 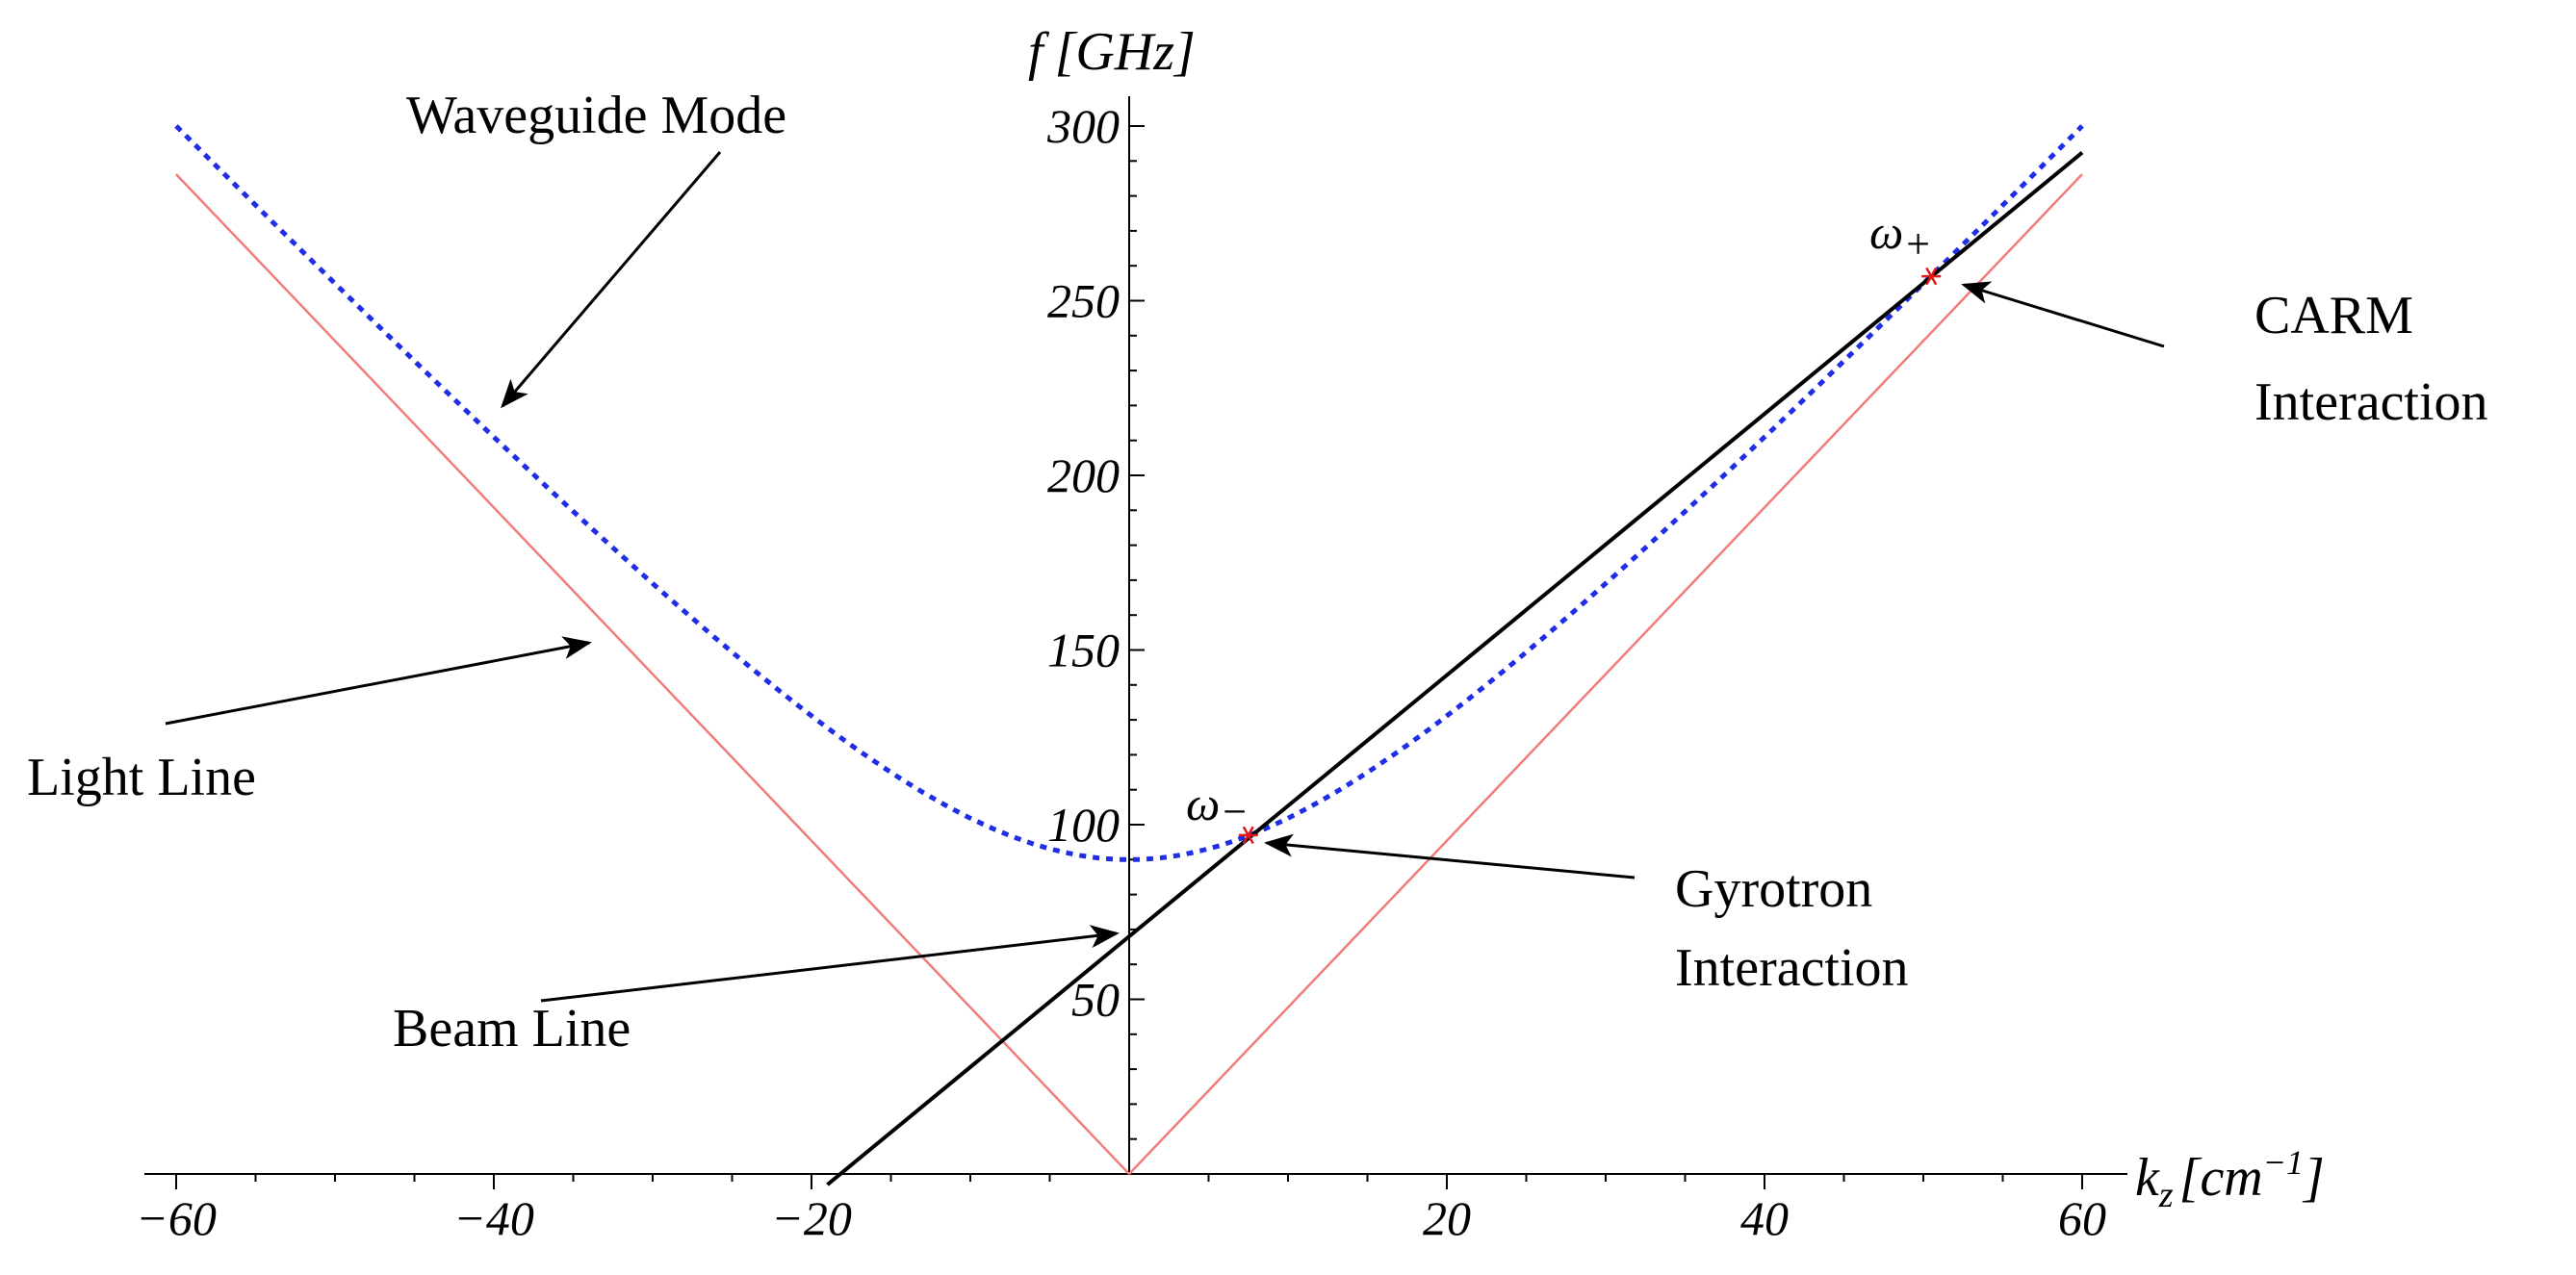 I want to click on carm-arrow, so click(x=2063, y=315).